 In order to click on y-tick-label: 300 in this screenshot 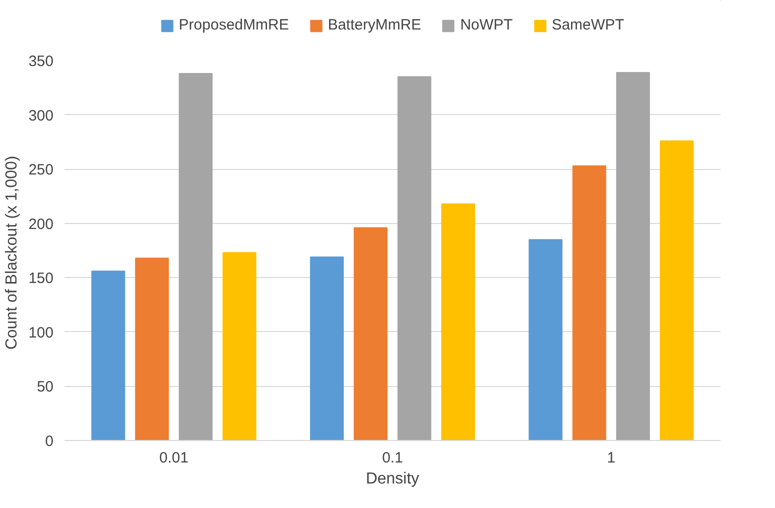, I will do `click(41, 115)`.